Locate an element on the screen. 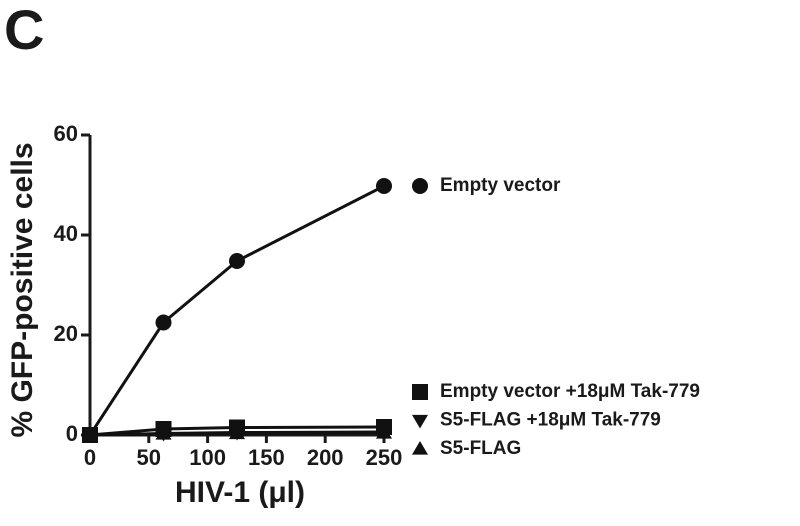  y-axis-label: % GFP-positive cells is located at coordinates (22, 289).